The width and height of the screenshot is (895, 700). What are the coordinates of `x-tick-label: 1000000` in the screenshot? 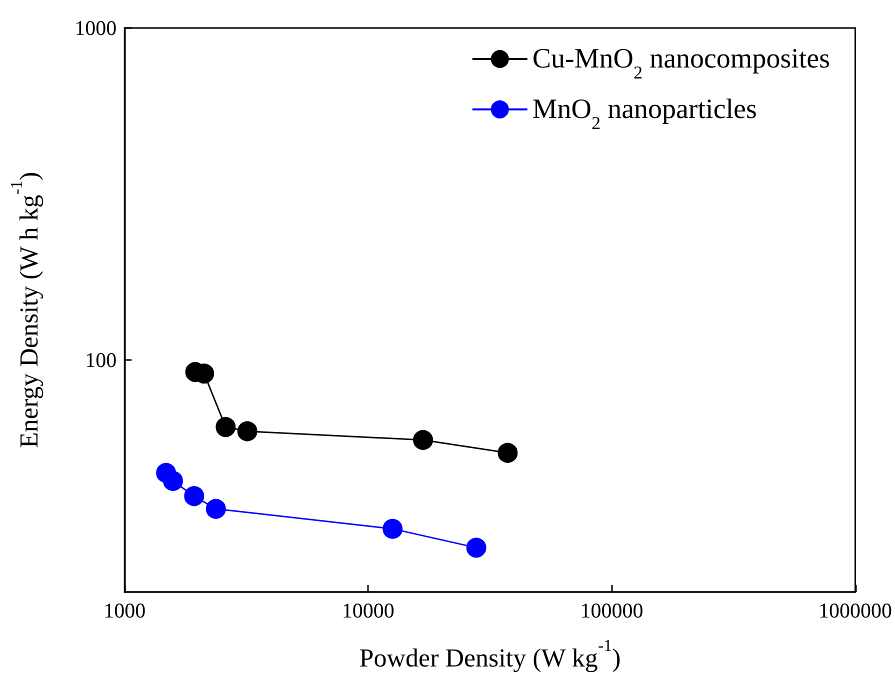 It's located at (855, 610).